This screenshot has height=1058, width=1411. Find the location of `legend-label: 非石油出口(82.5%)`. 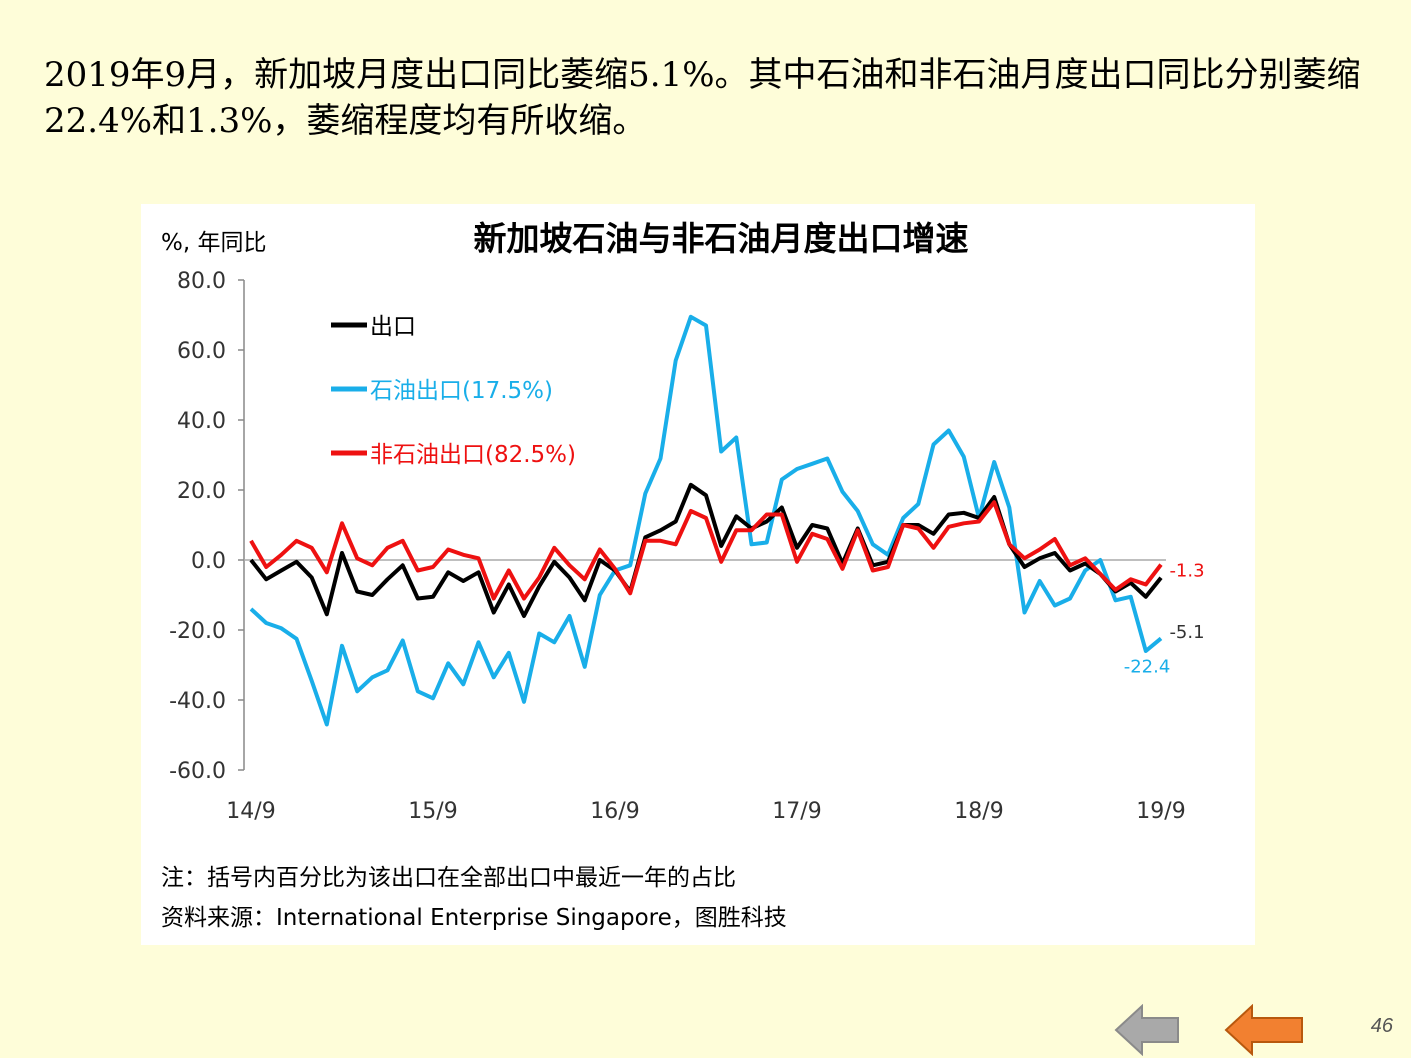

legend-label: 非石油出口(82.5%) is located at coordinates (473, 455).